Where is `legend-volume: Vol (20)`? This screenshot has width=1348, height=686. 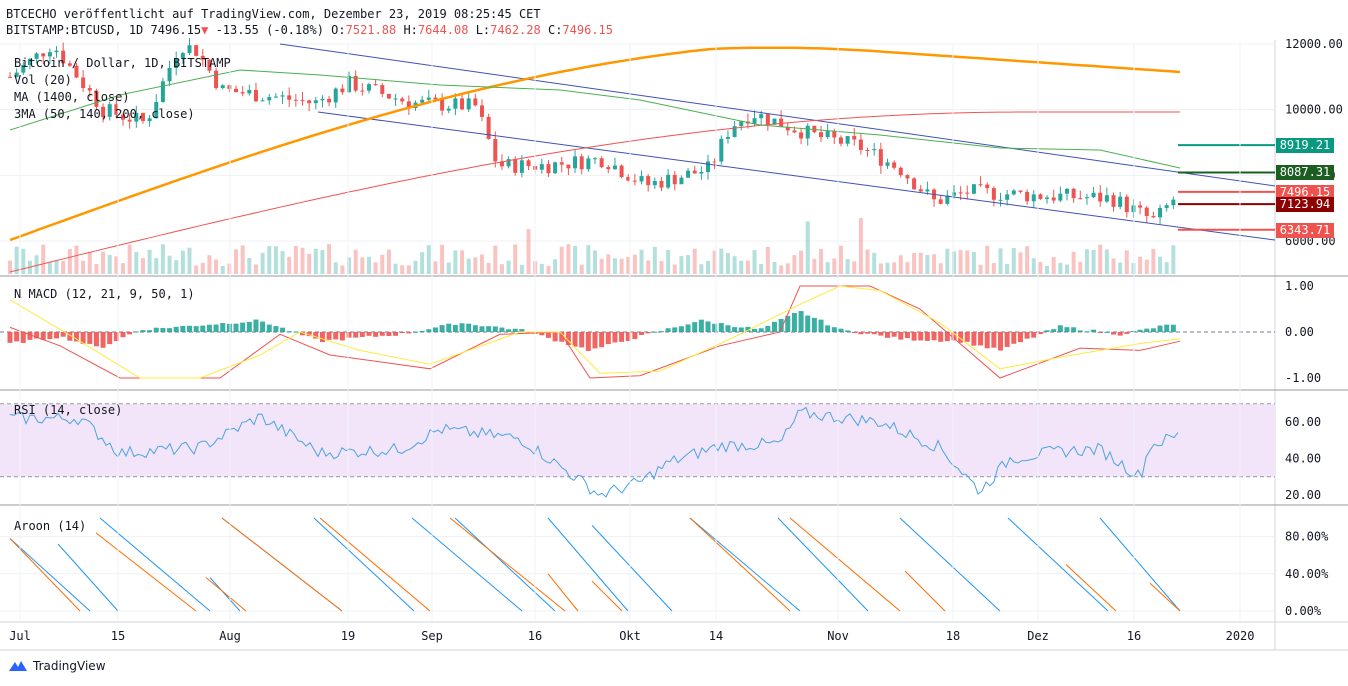
legend-volume: Vol (20) is located at coordinates (43, 80).